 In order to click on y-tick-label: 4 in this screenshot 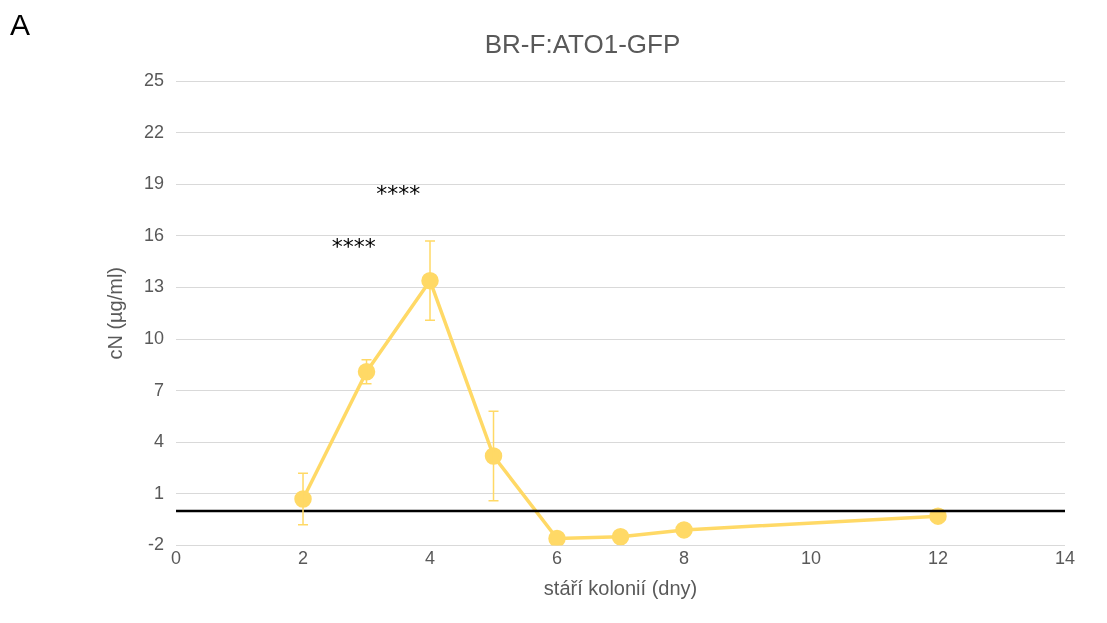, I will do `click(159, 441)`.